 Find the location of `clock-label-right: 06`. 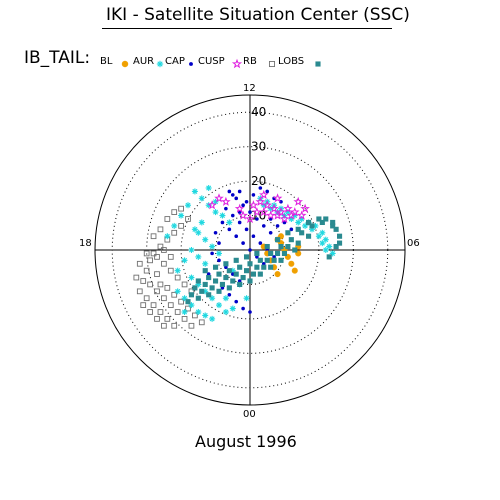

clock-label-right: 06 is located at coordinates (413, 243).